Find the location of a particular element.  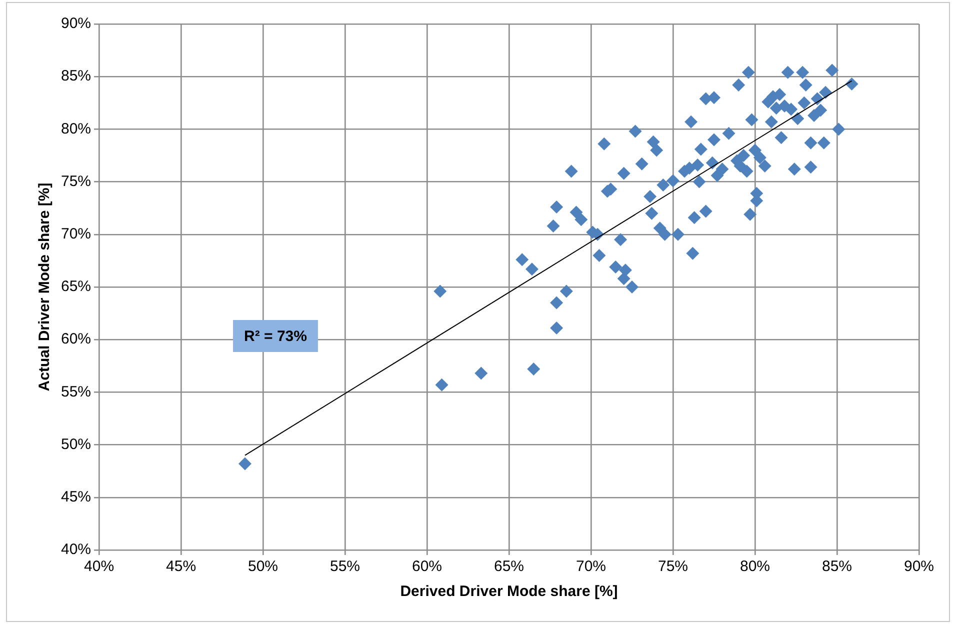

y-tick-label: 85% is located at coordinates (76, 76).